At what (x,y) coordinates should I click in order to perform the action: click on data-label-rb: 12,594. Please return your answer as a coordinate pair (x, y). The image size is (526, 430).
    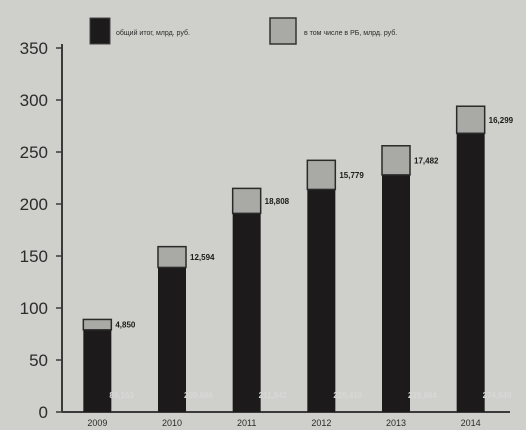
    Looking at the image, I should click on (202, 257).